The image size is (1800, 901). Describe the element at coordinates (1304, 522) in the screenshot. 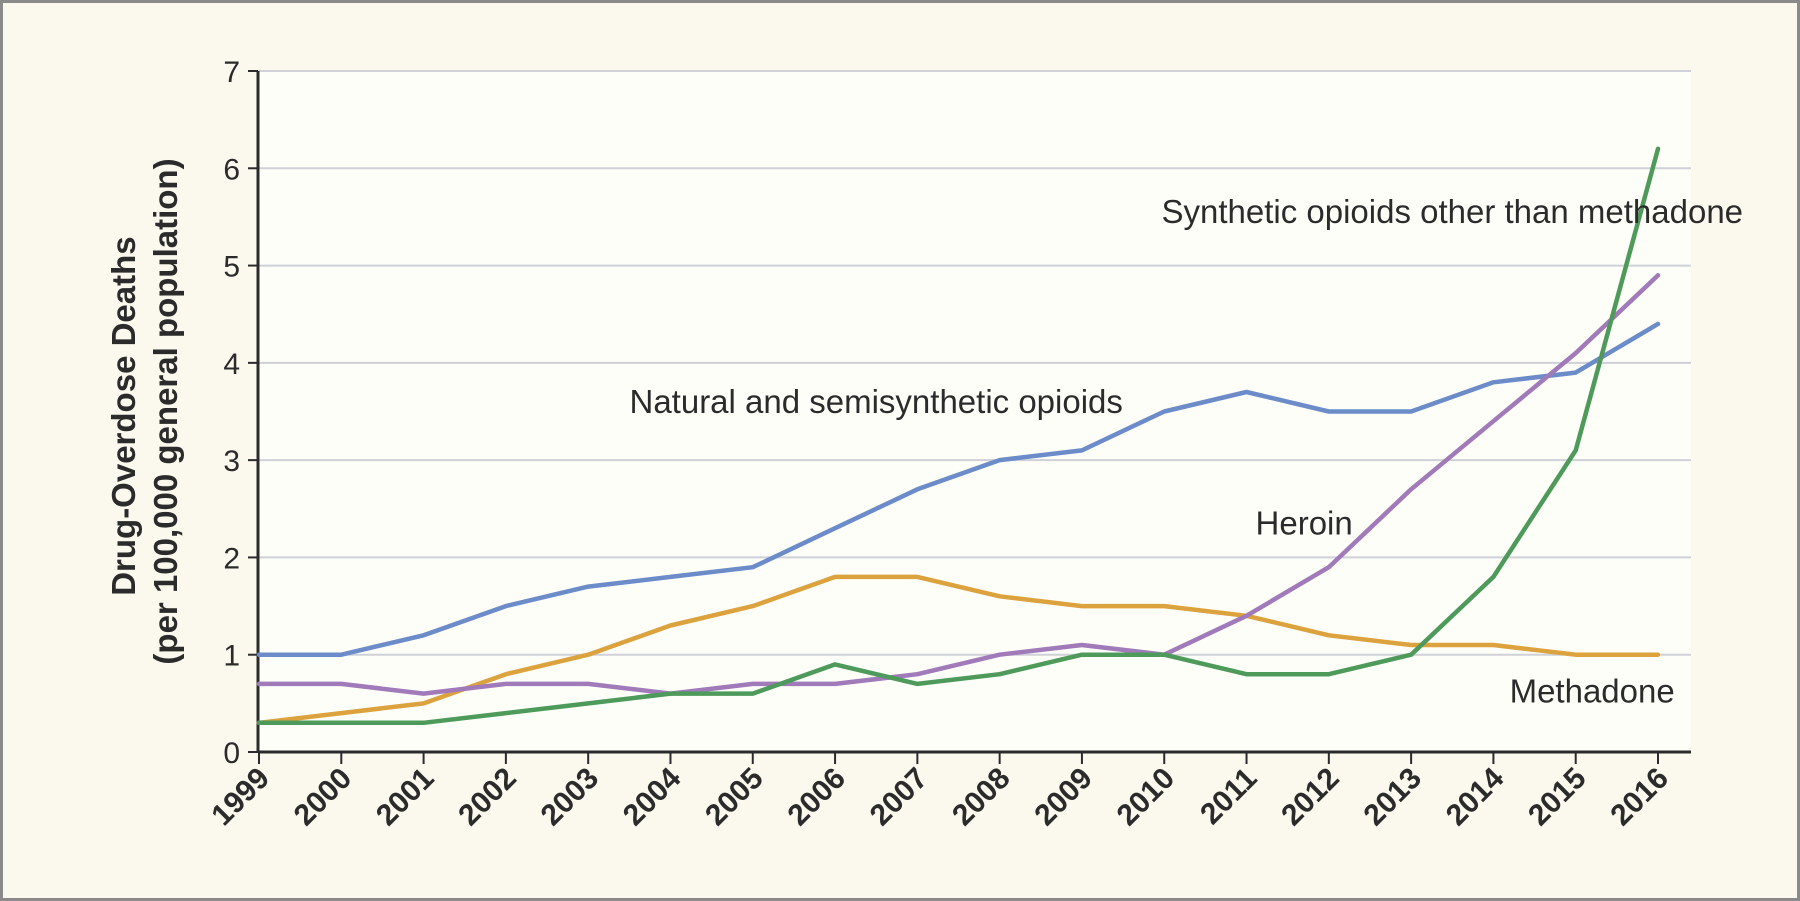

I see `series-annotation: Heroin` at that location.